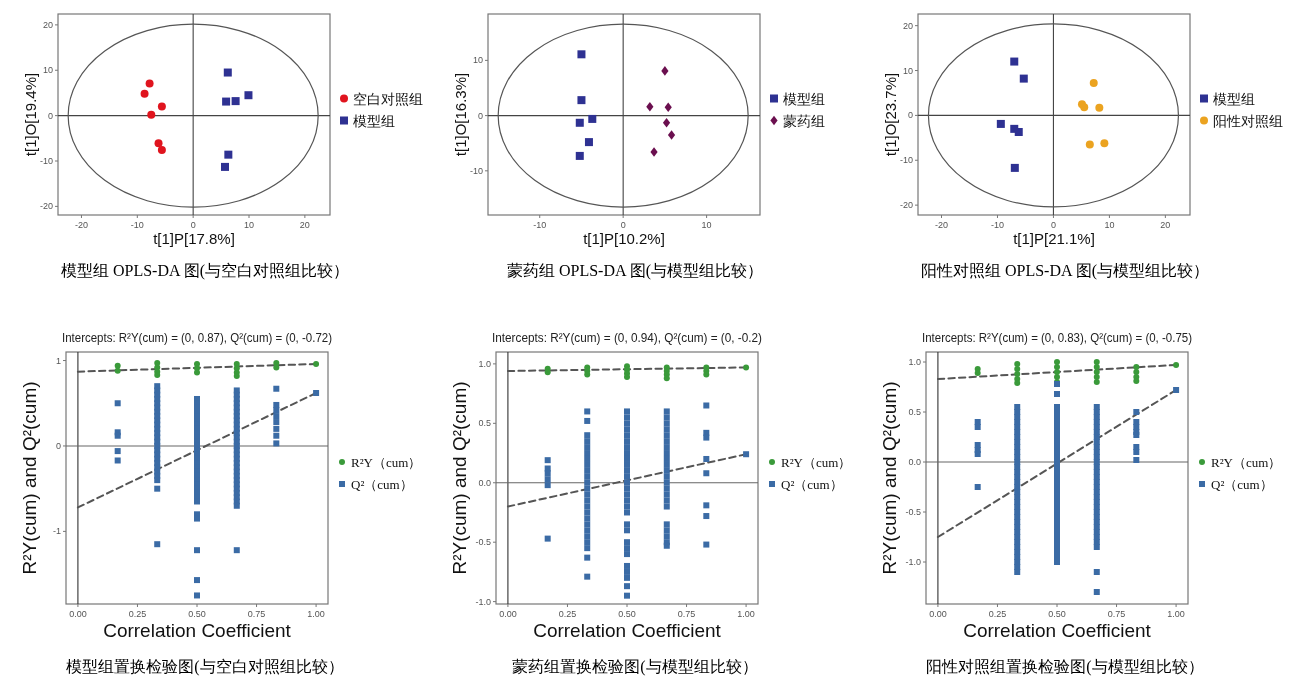 Image resolution: width=1289 pixels, height=679 pixels. I want to click on y-tick-label: 1.0, so click(914, 362).